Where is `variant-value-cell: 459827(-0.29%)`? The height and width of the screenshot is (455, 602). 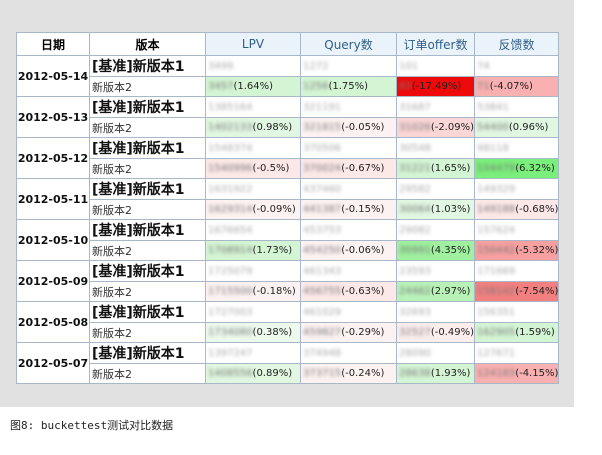 variant-value-cell: 459827(-0.29%) is located at coordinates (348, 332).